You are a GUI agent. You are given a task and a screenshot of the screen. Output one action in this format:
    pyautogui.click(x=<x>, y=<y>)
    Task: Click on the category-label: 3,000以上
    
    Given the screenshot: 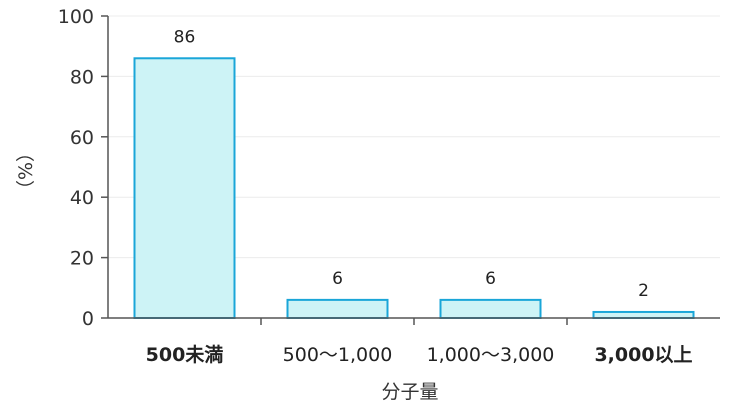 What is the action you would take?
    pyautogui.click(x=643, y=355)
    